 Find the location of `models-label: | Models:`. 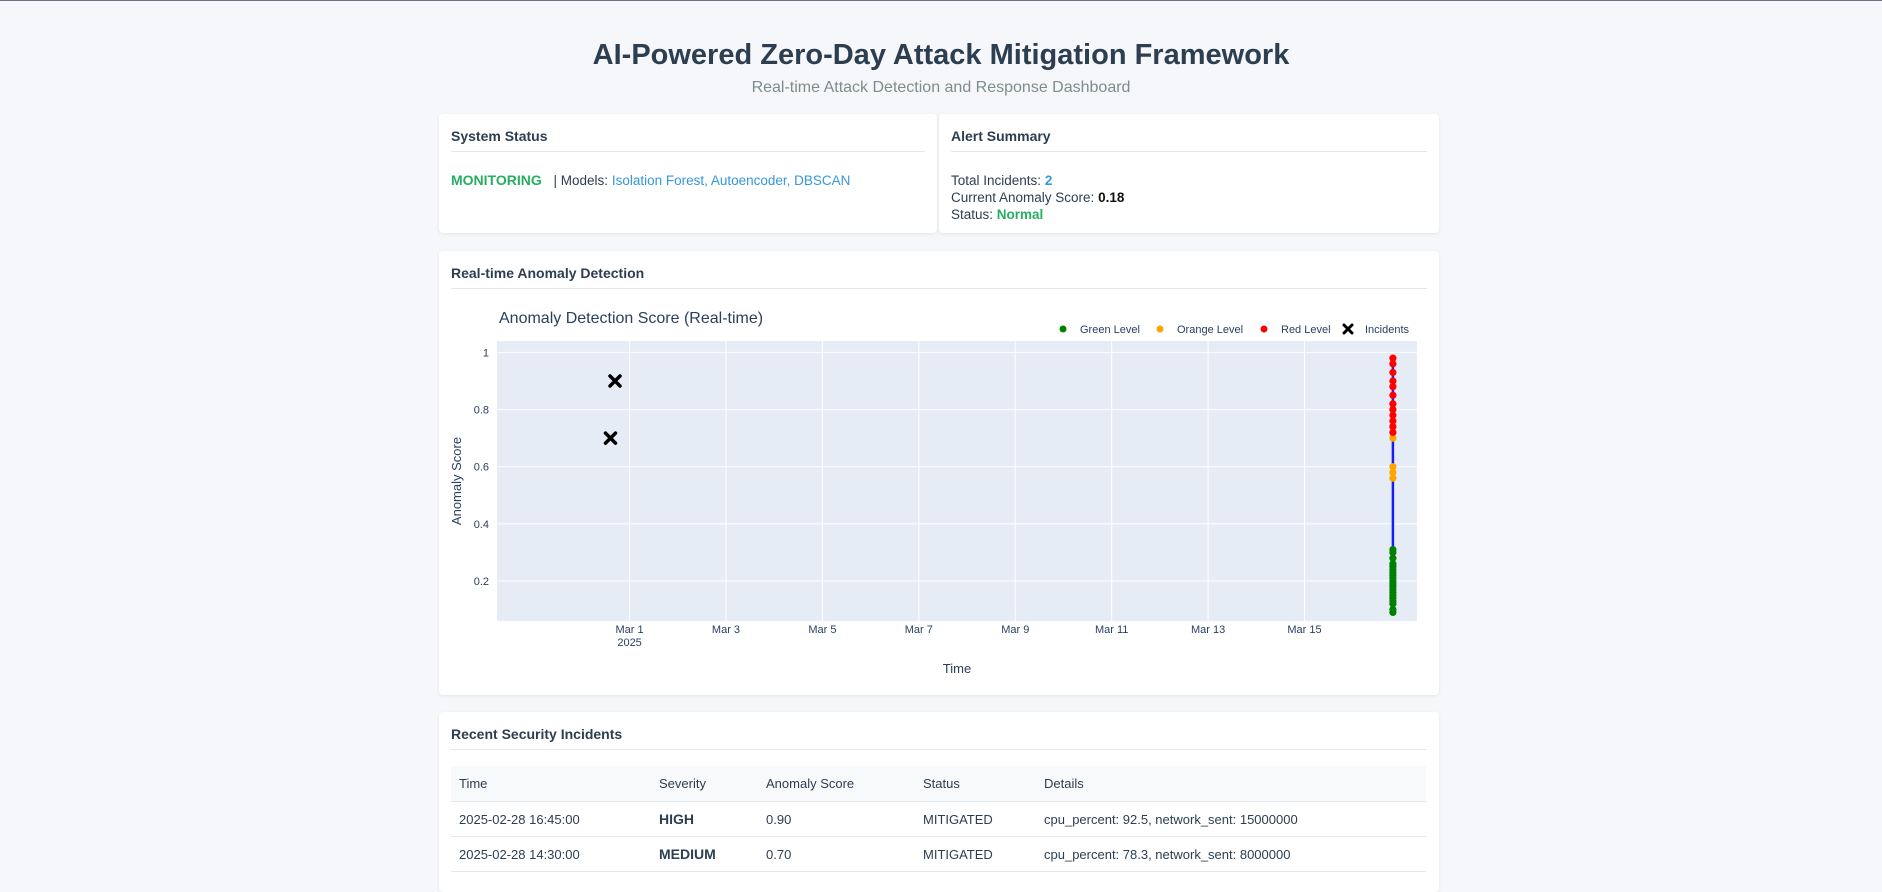

models-label: | Models: is located at coordinates (581, 180).